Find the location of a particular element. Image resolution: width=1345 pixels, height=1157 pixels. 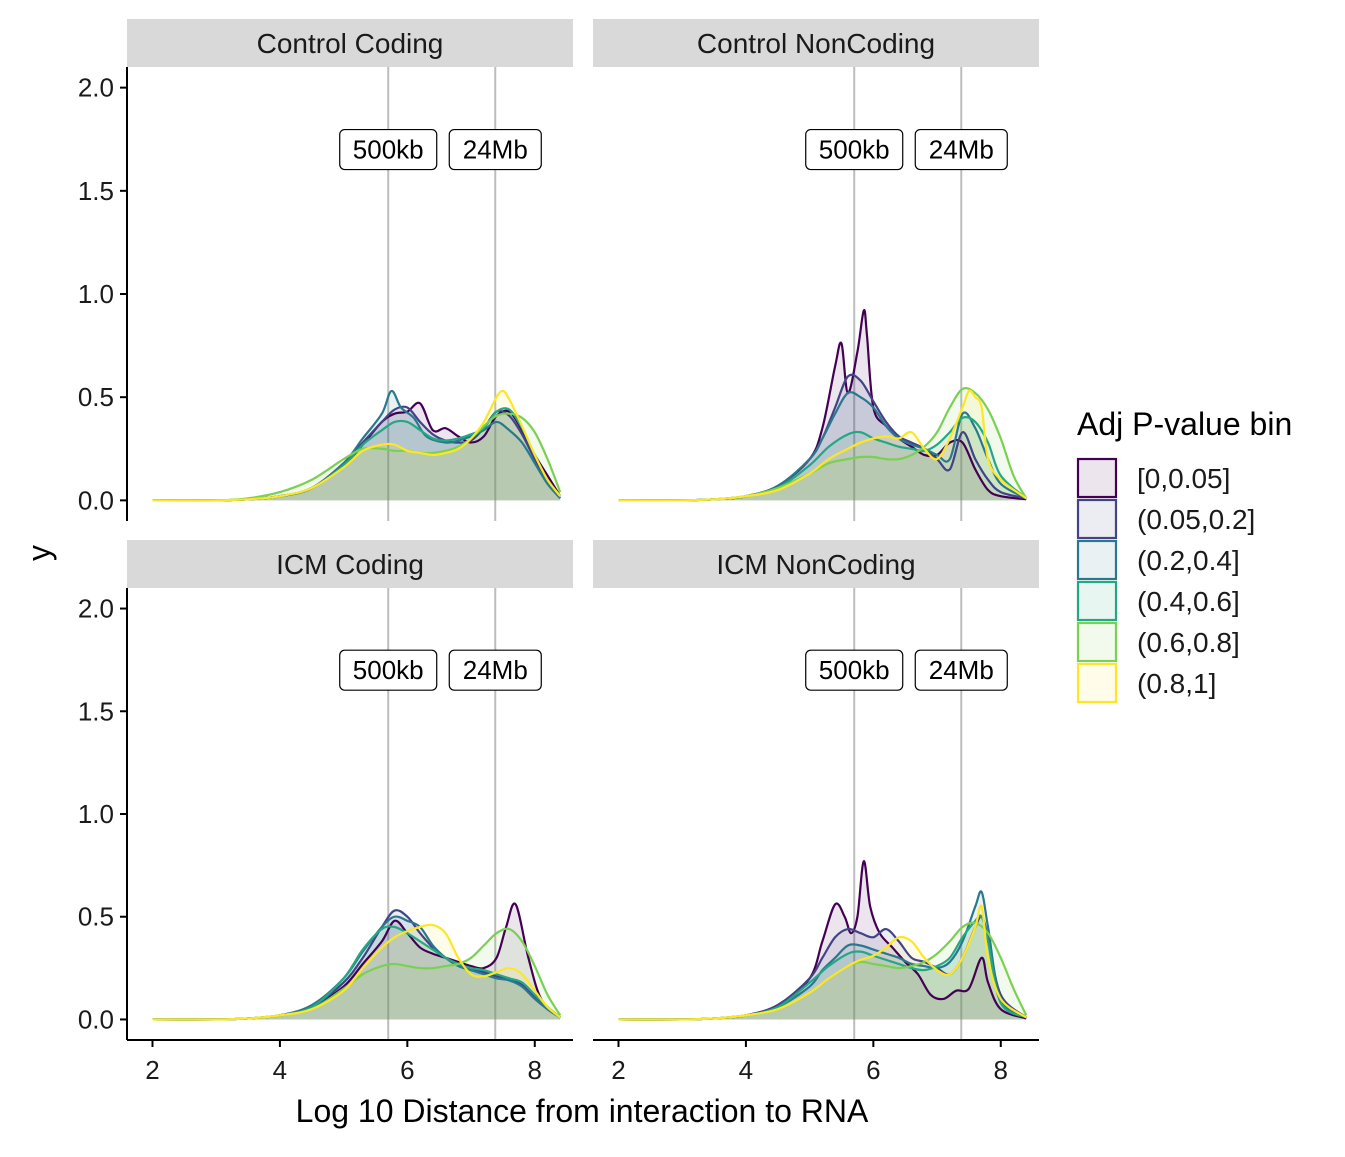

facet-title: ICM Coding is located at coordinates (350, 564).